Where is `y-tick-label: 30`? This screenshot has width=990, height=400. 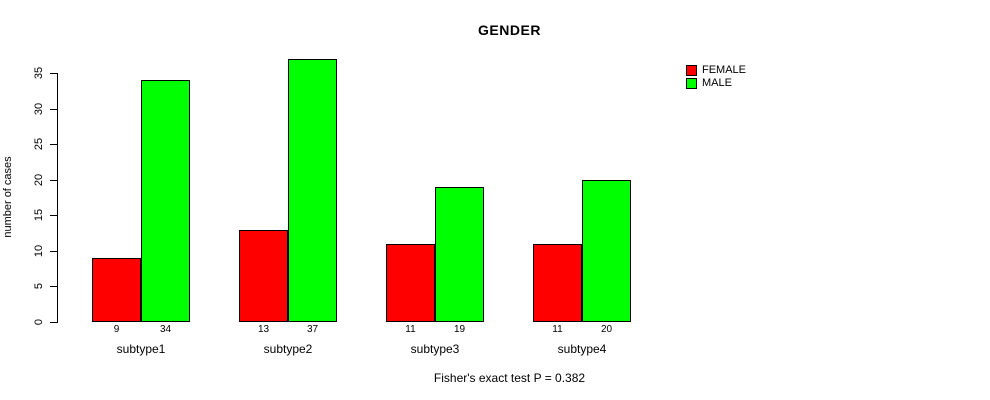 y-tick-label: 30 is located at coordinates (39, 108).